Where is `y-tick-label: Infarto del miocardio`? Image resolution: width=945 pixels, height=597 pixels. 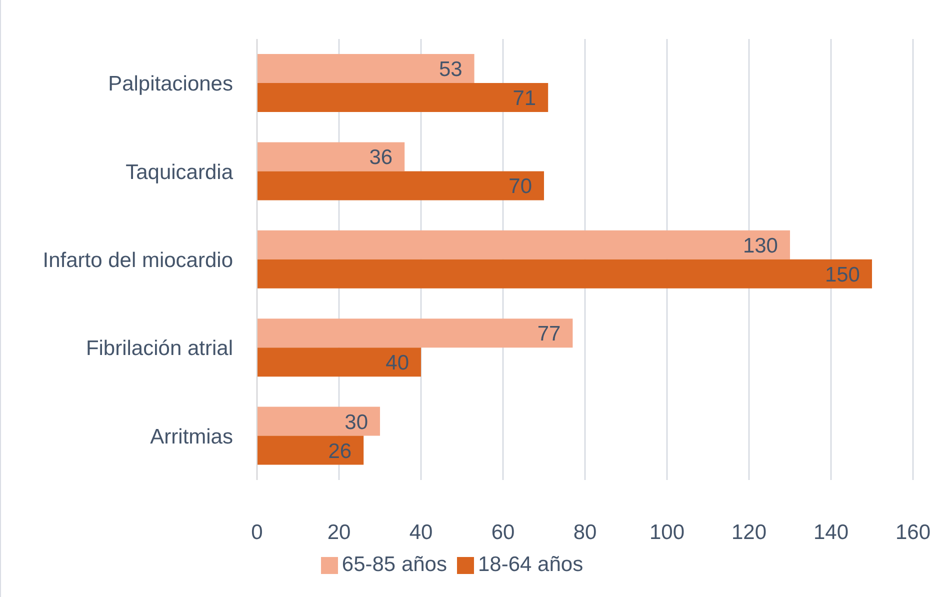 y-tick-label: Infarto del miocardio is located at coordinates (137, 260).